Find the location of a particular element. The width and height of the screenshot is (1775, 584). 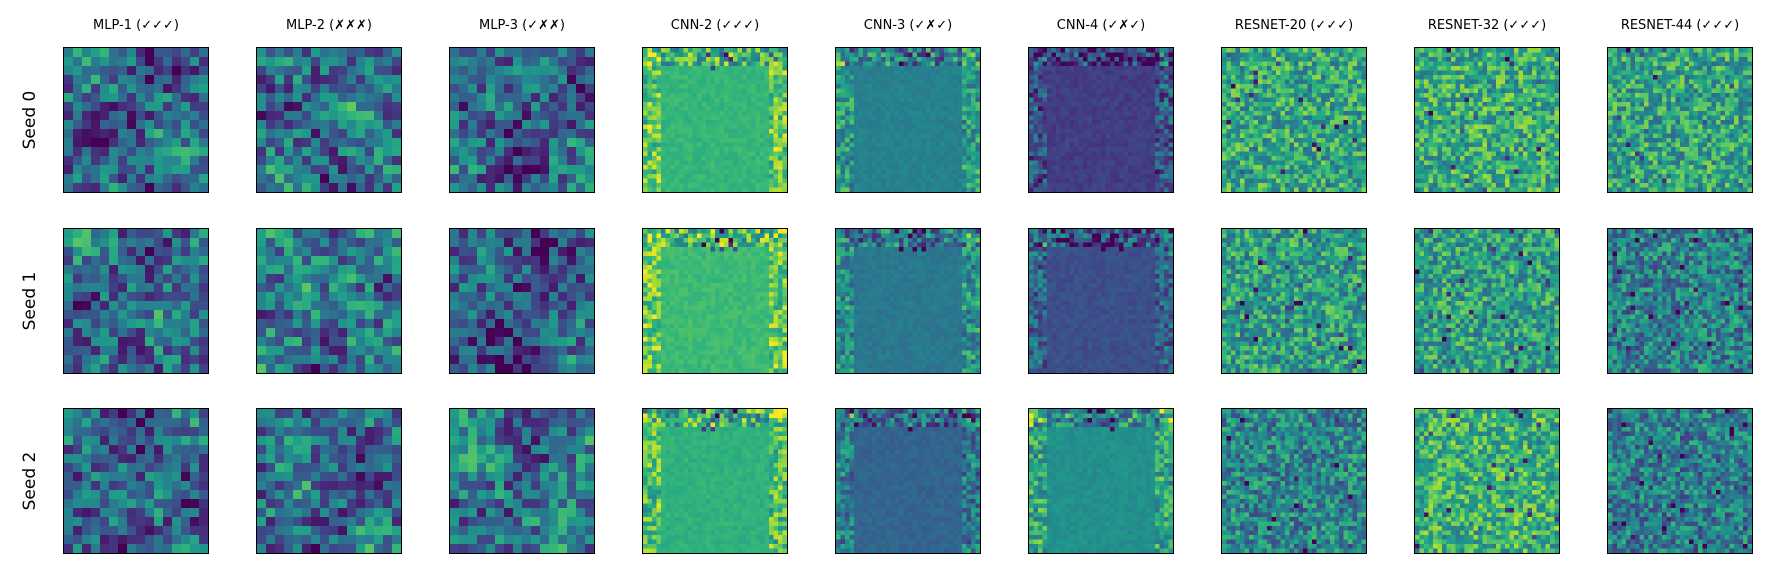

column-title: RESNET-20 (✓✓✓) is located at coordinates (1294, 25).